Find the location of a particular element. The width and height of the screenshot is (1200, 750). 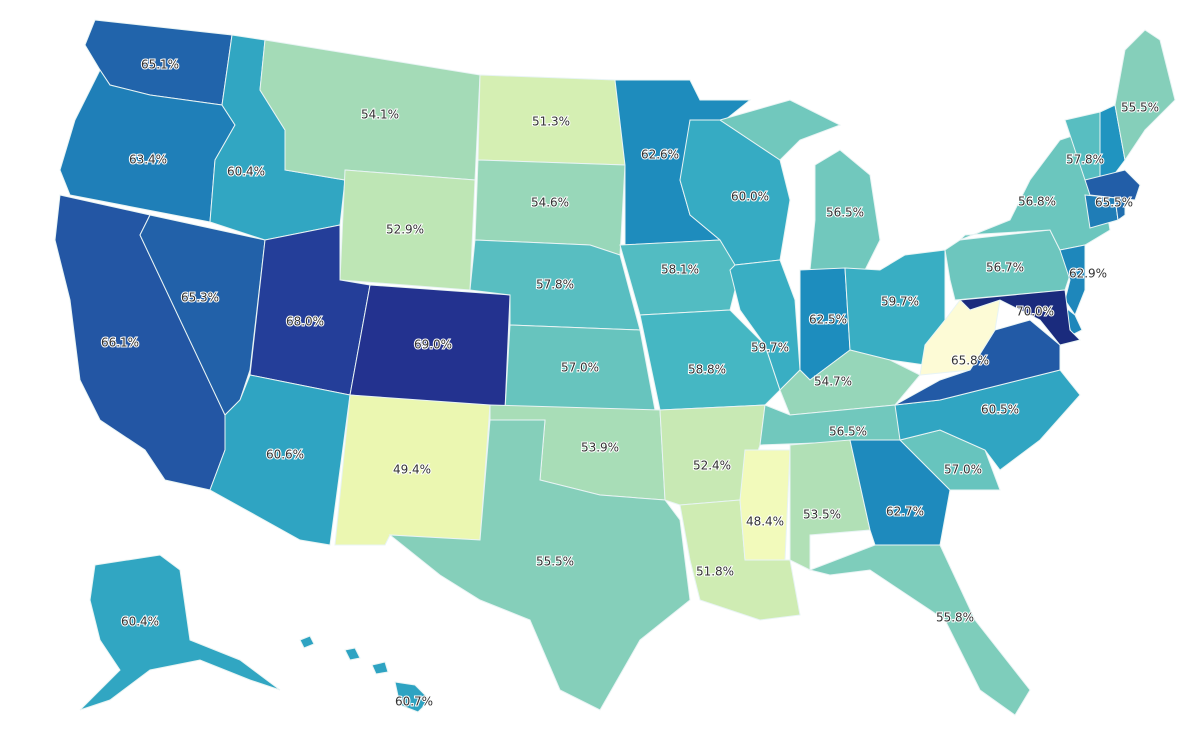

state-value-label: 58.8% is located at coordinates (707, 370).